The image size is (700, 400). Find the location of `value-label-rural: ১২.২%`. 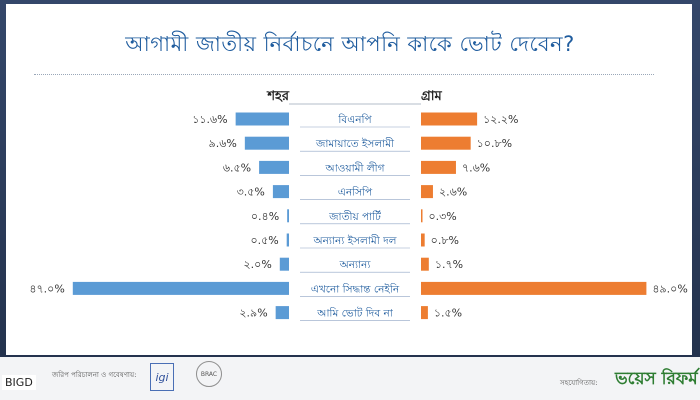

value-label-rural: ১২.২% is located at coordinates (500, 119).